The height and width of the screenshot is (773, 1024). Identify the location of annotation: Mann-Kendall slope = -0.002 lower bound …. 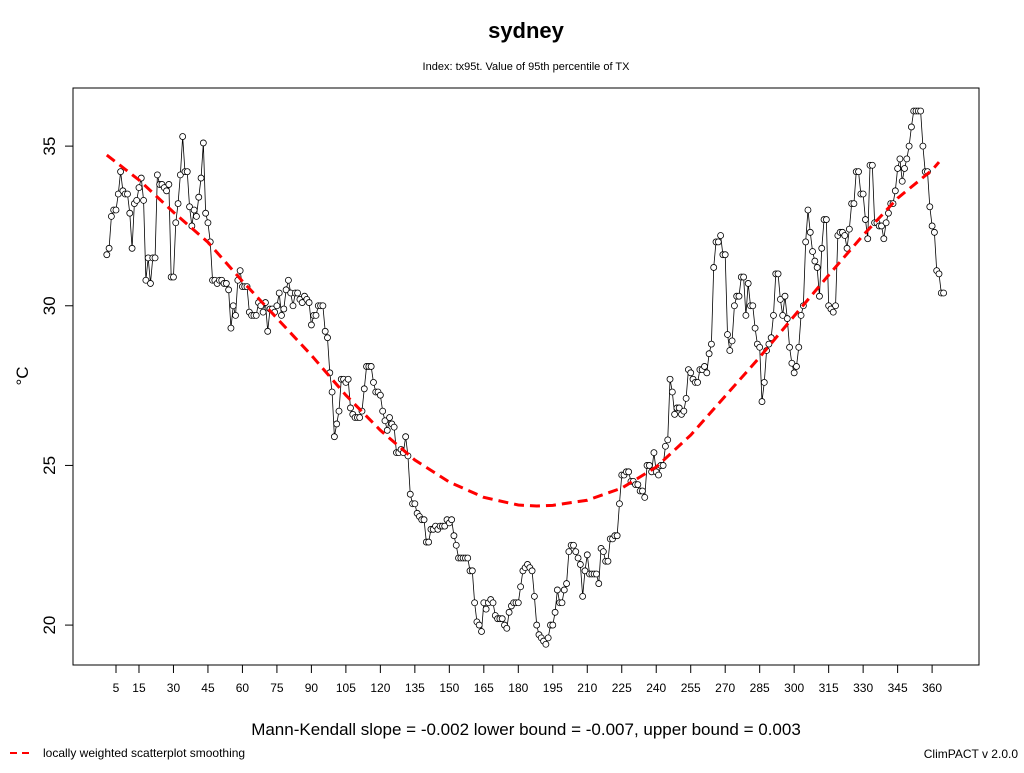
(526, 729).